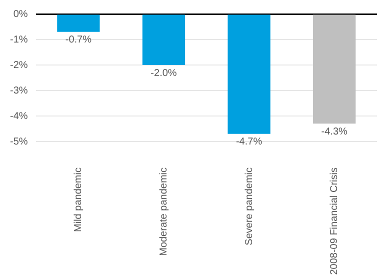 The width and height of the screenshot is (385, 279). What do you see at coordinates (78, 40) in the screenshot?
I see `data-label: -0.7%` at bounding box center [78, 40].